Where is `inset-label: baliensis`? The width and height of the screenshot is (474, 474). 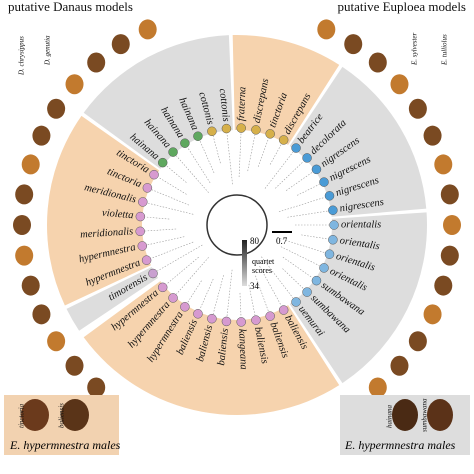 inset-label: baliensis is located at coordinates (62, 415).